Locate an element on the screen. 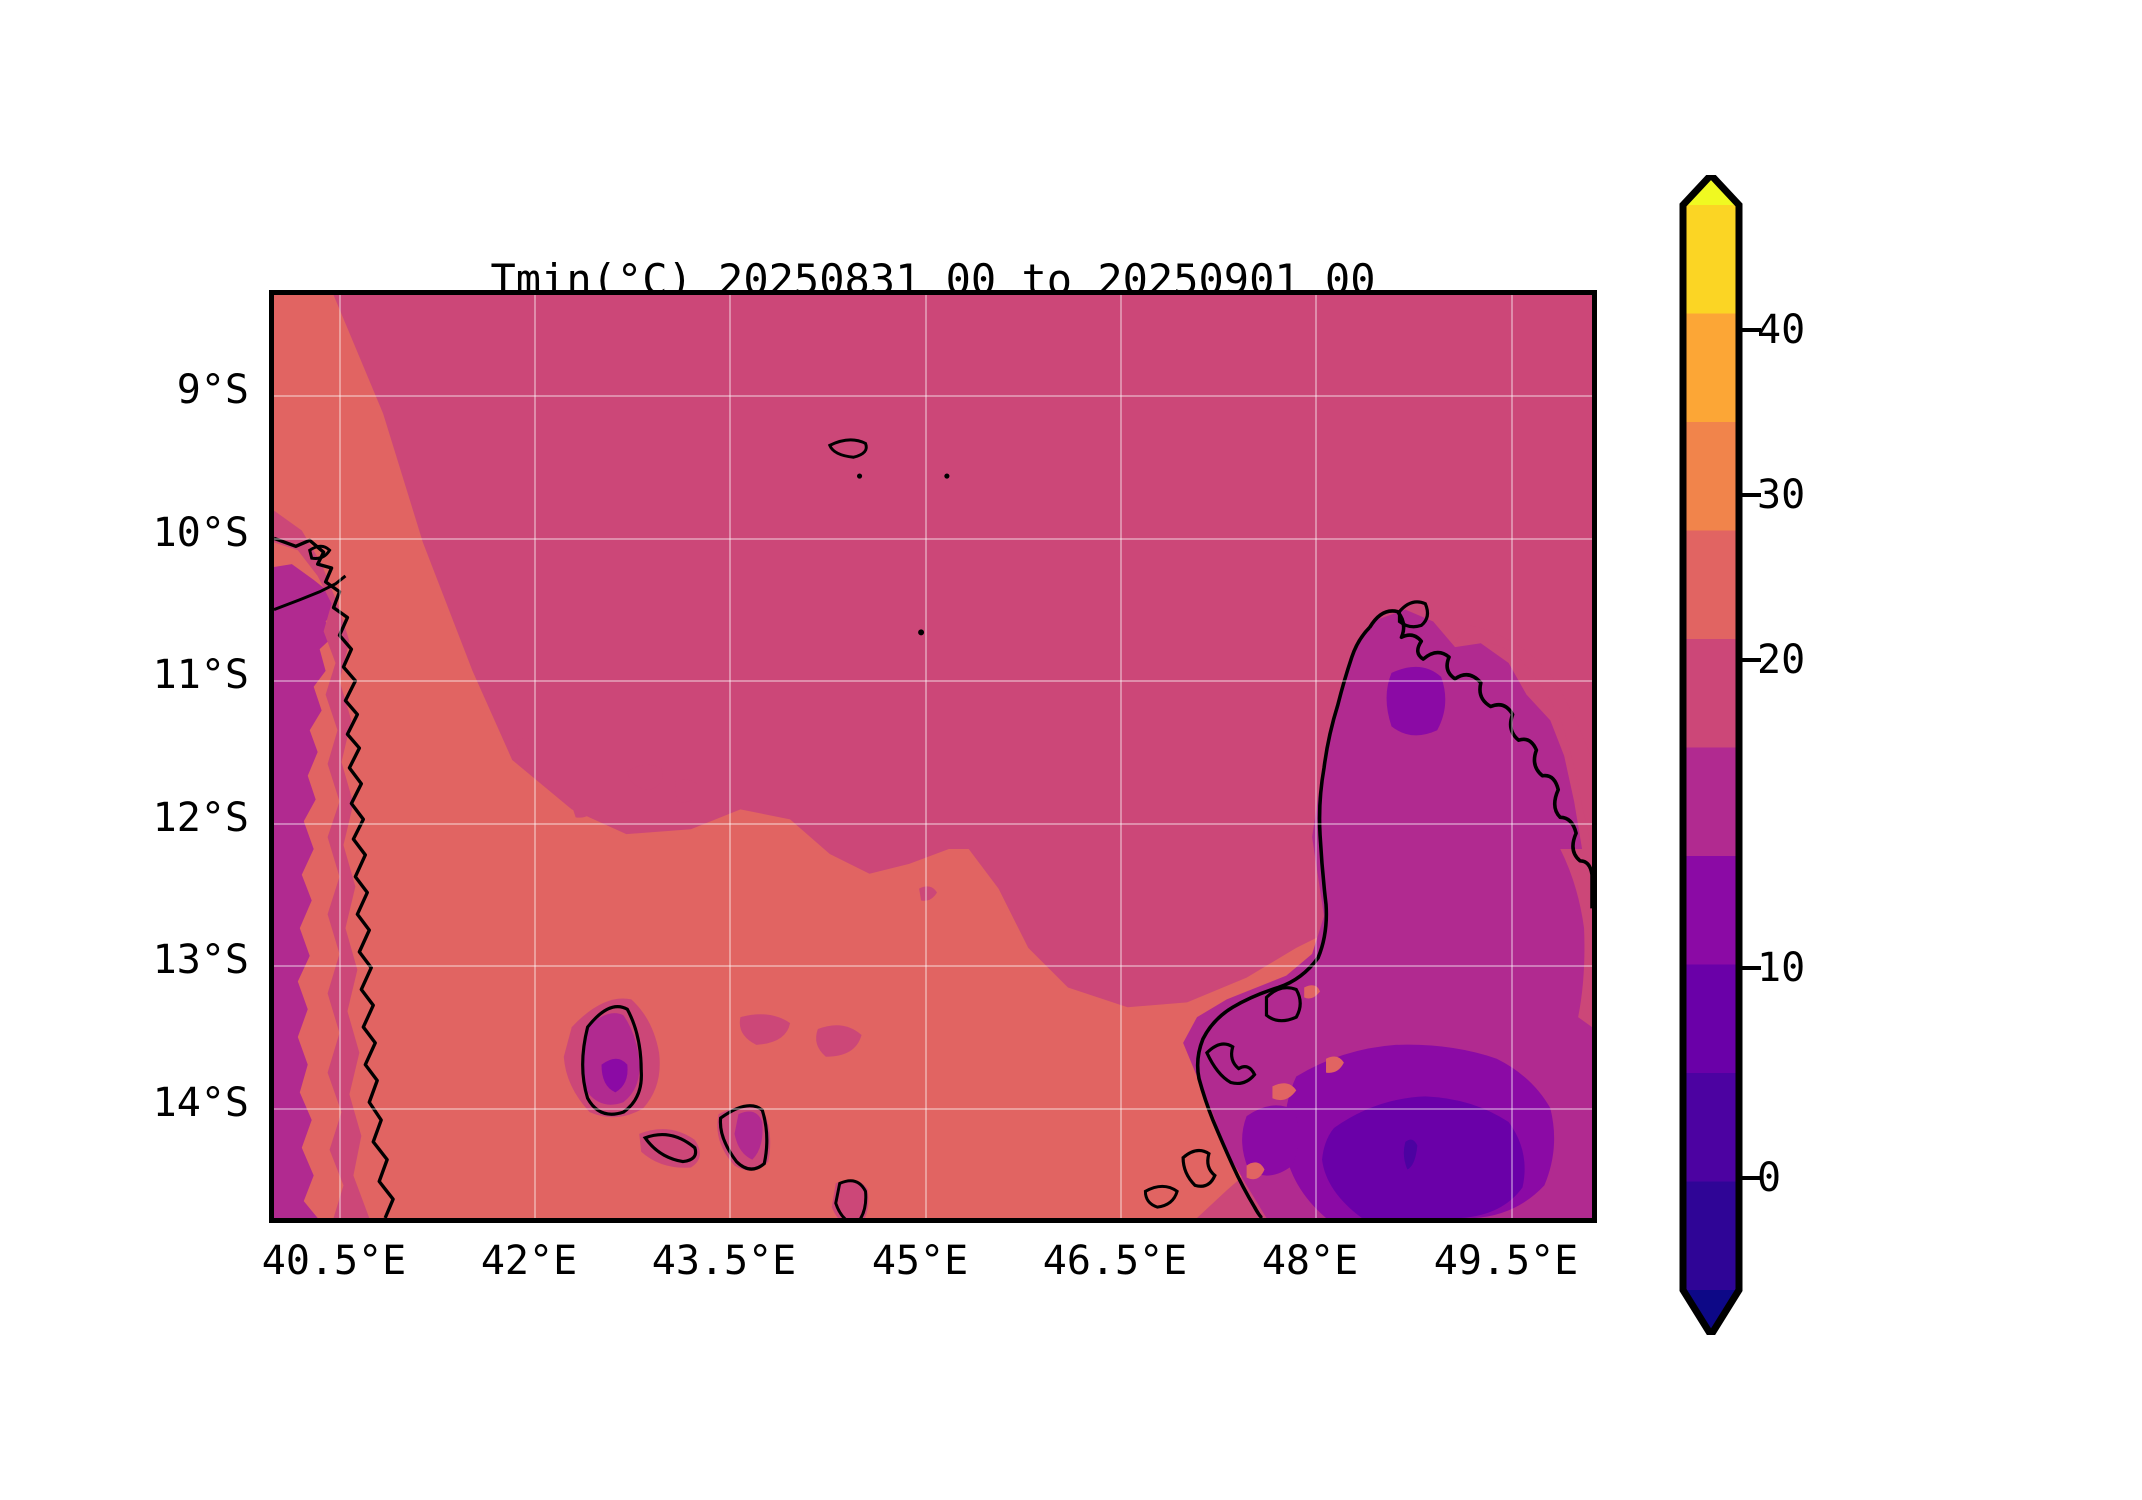 This screenshot has height=1500, width=2142. xtick-label-2: 43.5°E is located at coordinates (724, 1261).